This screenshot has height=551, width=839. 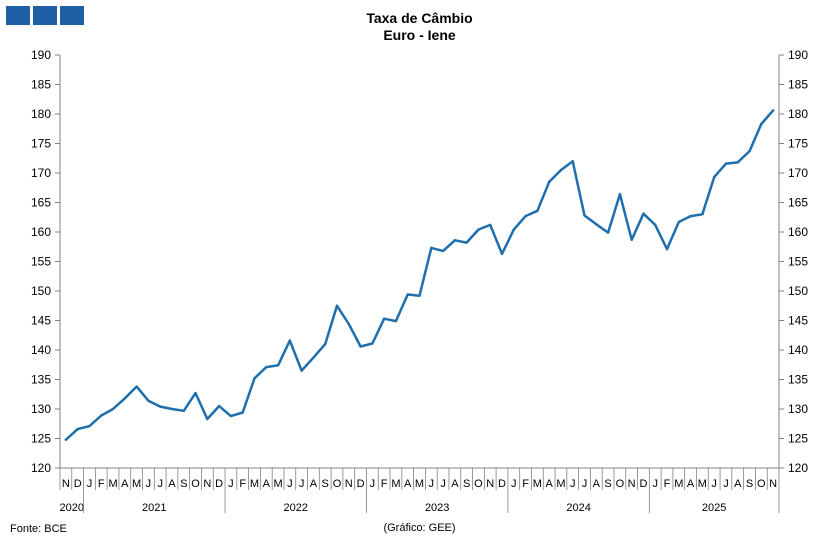 I want to click on y-tick-label-right: 185, so click(x=798, y=85).